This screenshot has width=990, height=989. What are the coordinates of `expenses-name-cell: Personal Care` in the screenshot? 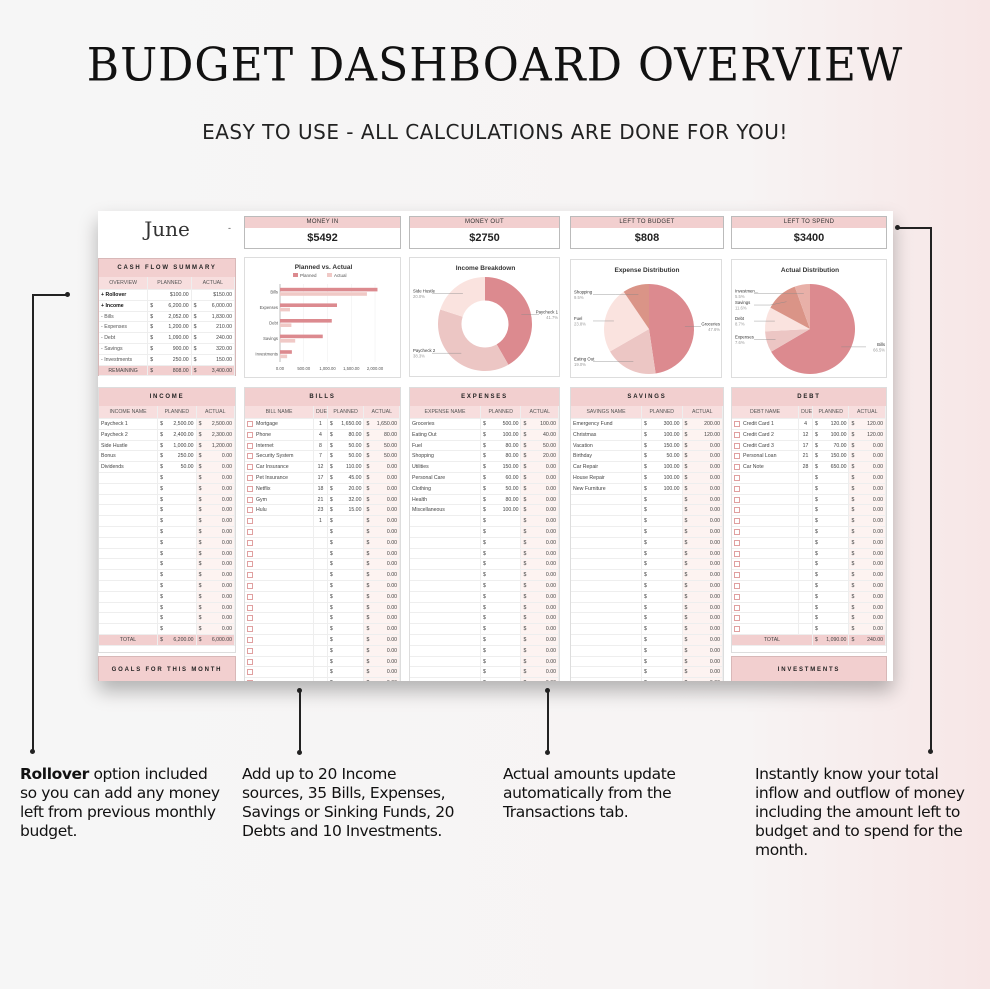 It's located at (446, 477).